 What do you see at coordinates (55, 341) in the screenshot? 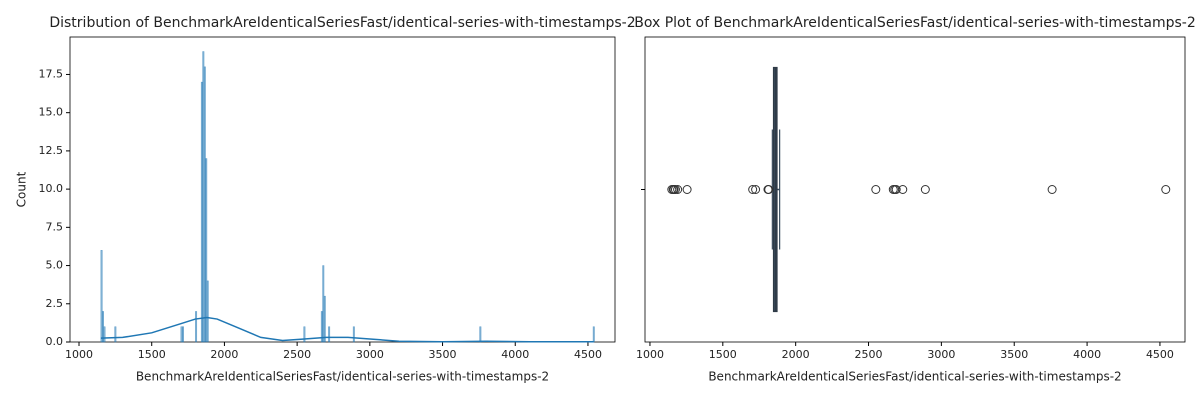
I see `y-tick-label: 0.0` at bounding box center [55, 341].